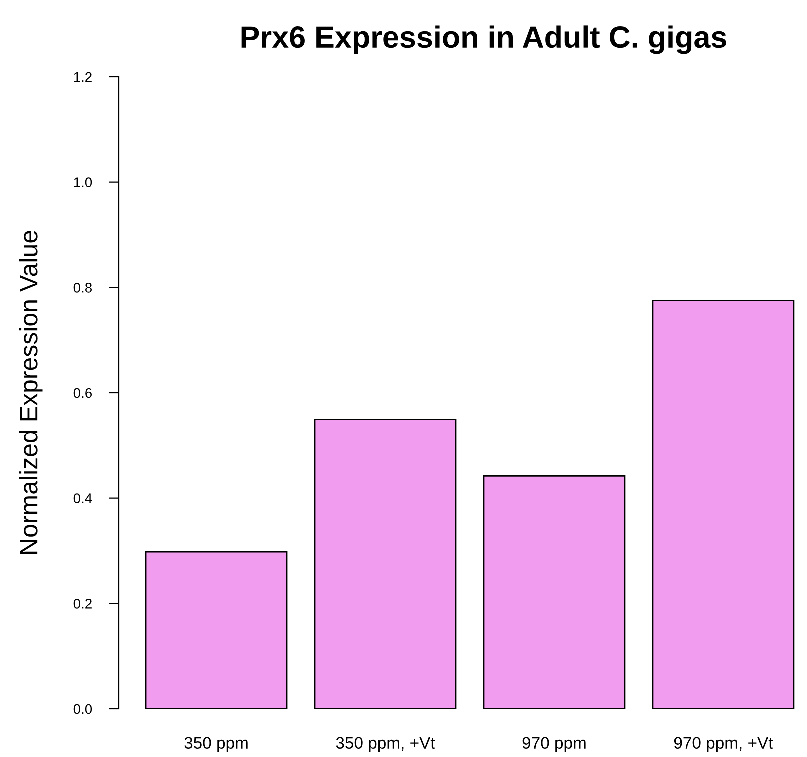 Image resolution: width=807 pixels, height=757 pixels. Describe the element at coordinates (83, 393) in the screenshot. I see `y-tick-label: 0.6` at that location.